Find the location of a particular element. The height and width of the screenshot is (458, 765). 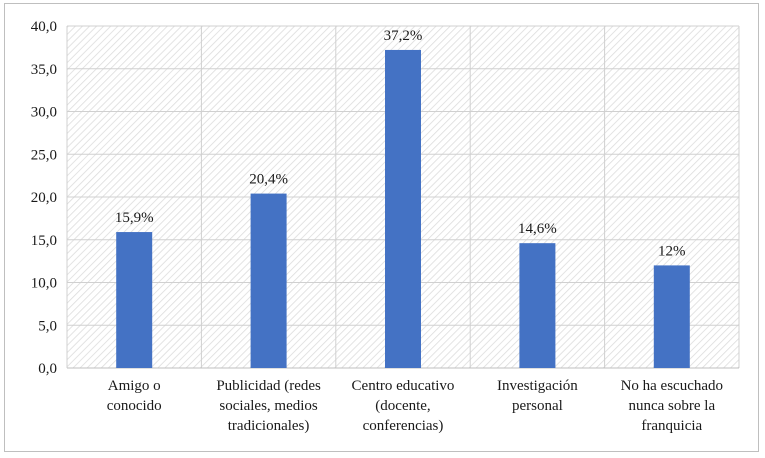

x-category-label: nunca sobre la is located at coordinates (671, 406).